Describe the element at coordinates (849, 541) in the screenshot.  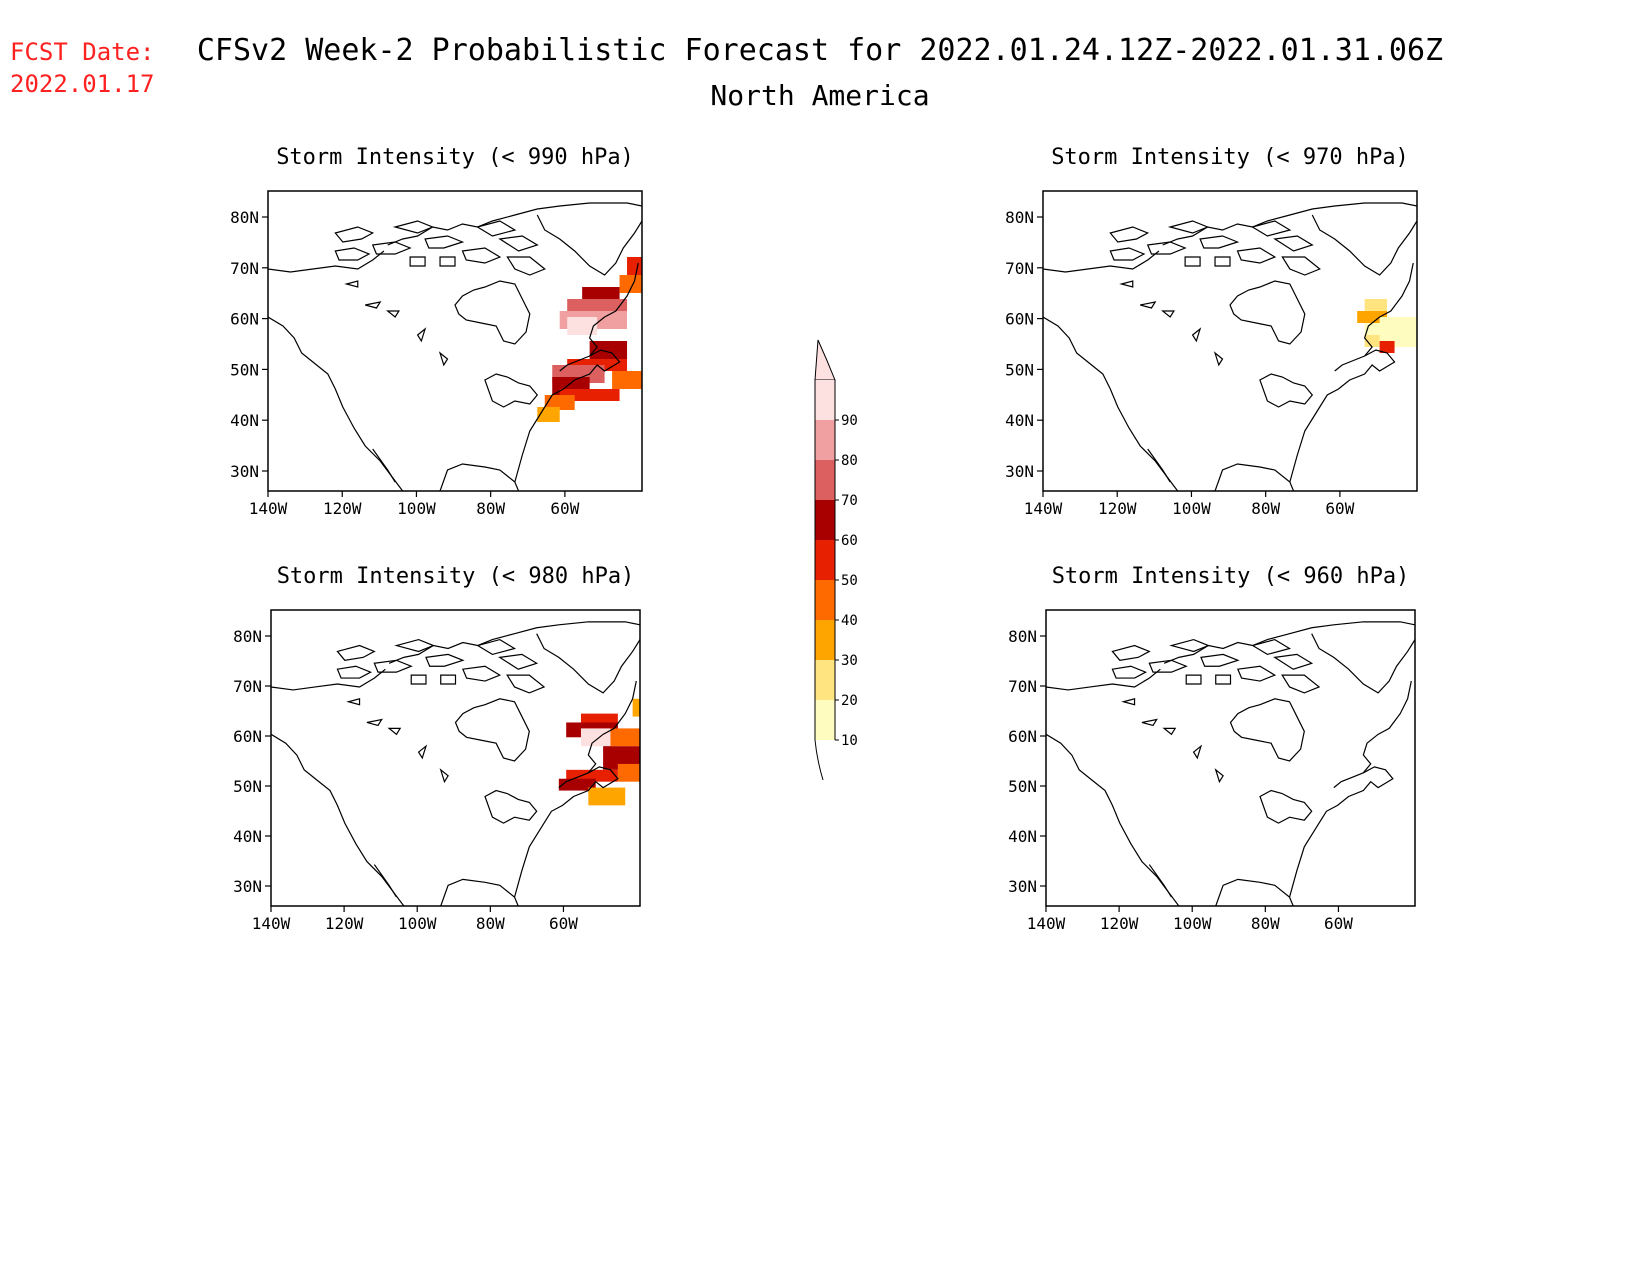
I see `colorbar-label: 60` at that location.